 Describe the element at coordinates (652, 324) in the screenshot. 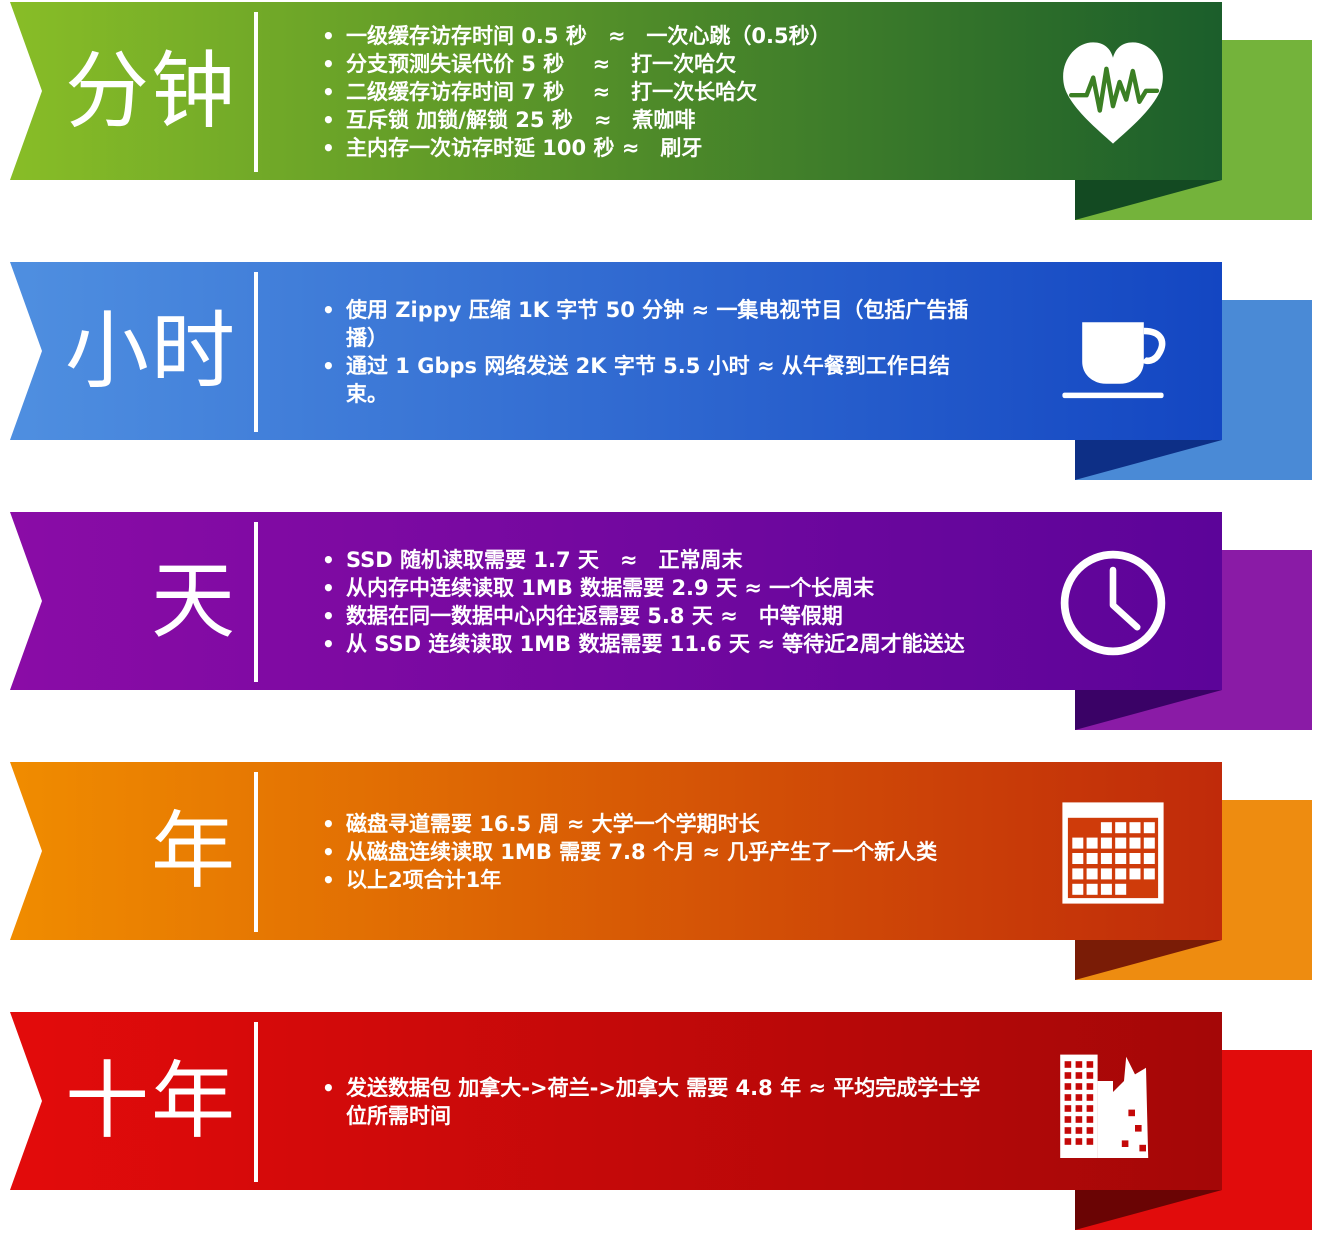

I see `latency-item: 使用 Zippy 压缩 1K 字节 50 分钟 ≈ 一集电视节目（包括广告插播）` at that location.